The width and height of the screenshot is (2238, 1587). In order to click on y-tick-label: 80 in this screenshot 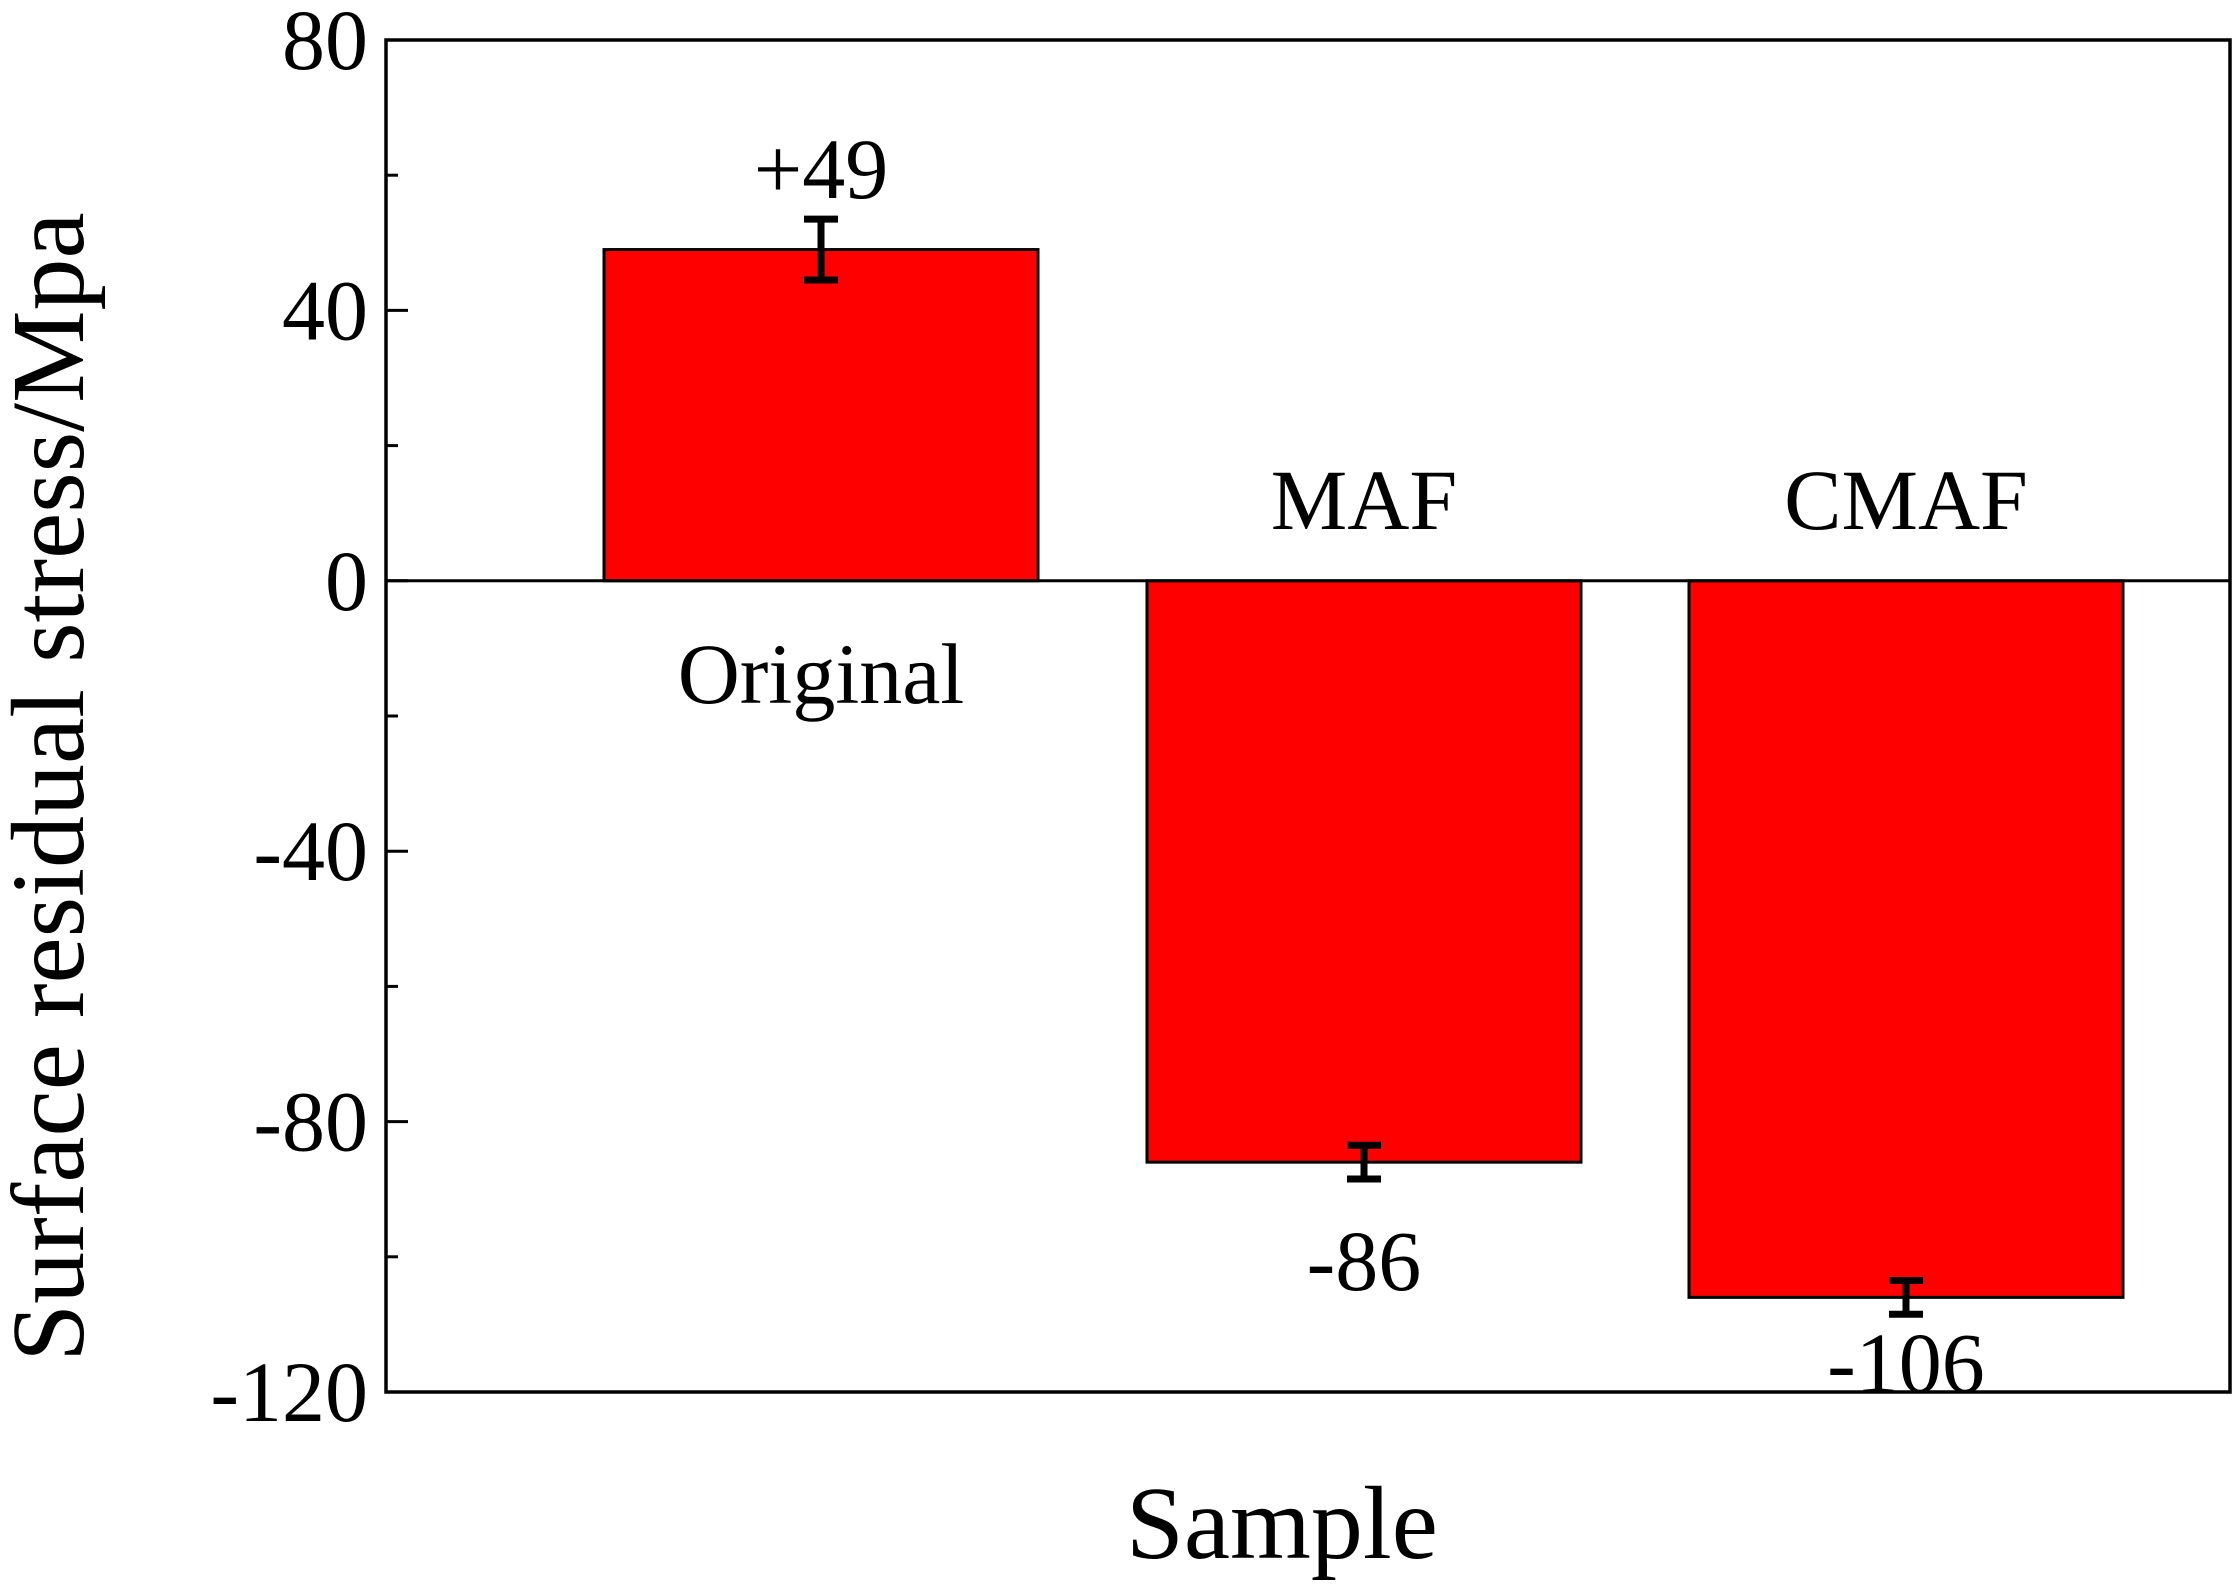, I will do `click(325, 44)`.